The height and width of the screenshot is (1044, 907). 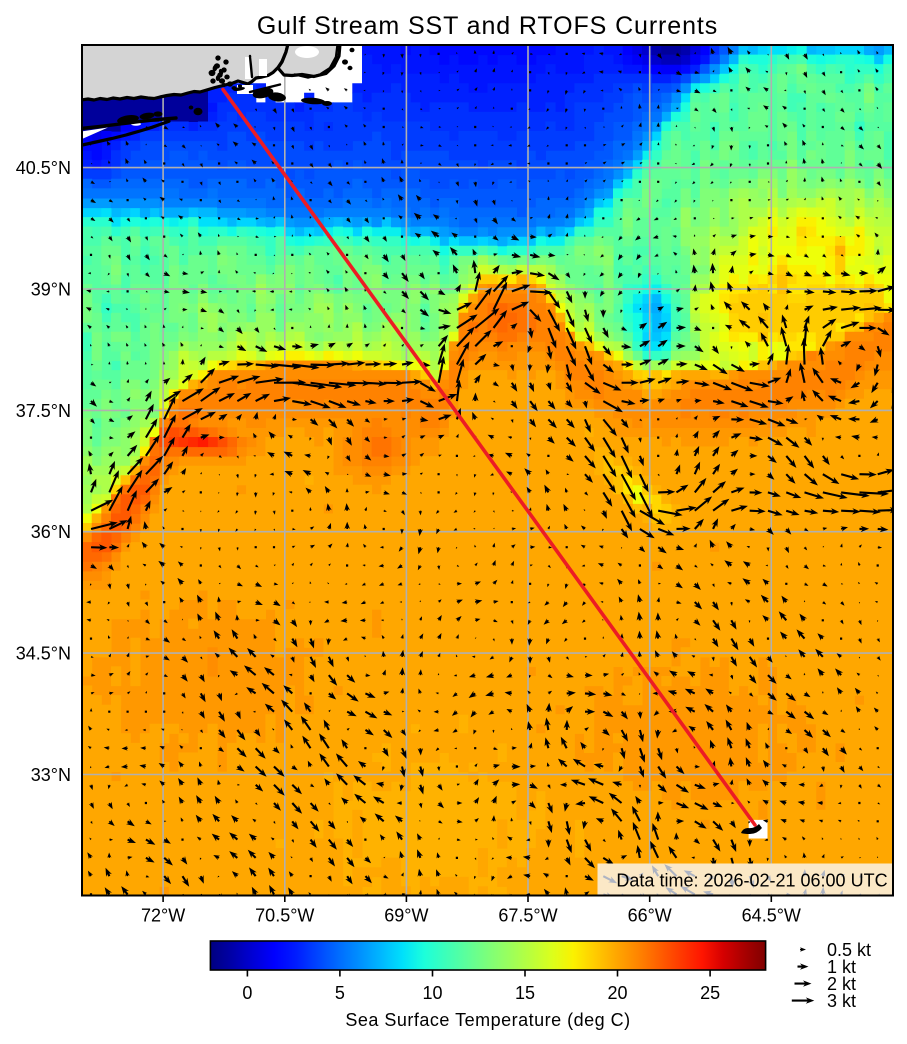 What do you see at coordinates (751, 881) in the screenshot?
I see `svg-text:Data time: 2026-02-21 06:00 UT: Data time: 2026-02-21 06:00 UTC` at bounding box center [751, 881].